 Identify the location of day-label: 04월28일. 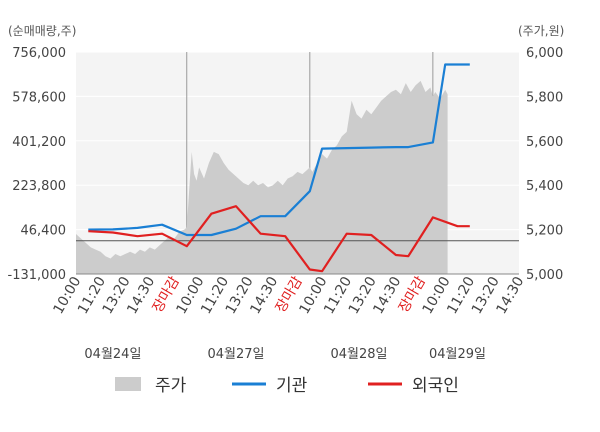
(359, 354).